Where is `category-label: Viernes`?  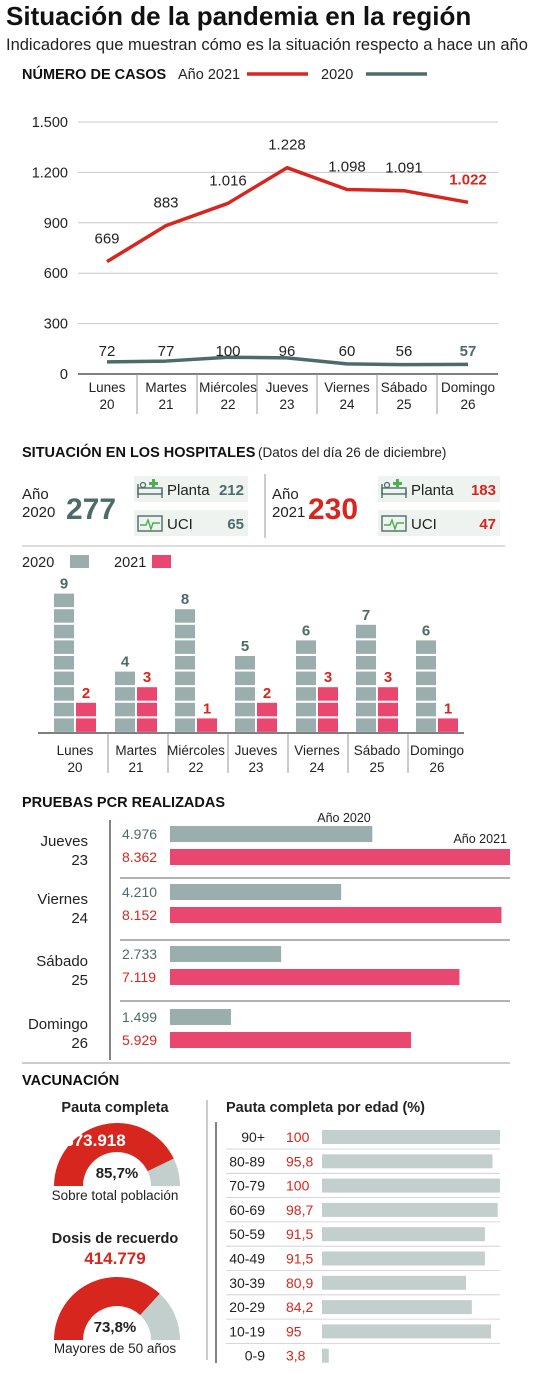
category-label: Viernes is located at coordinates (62, 899).